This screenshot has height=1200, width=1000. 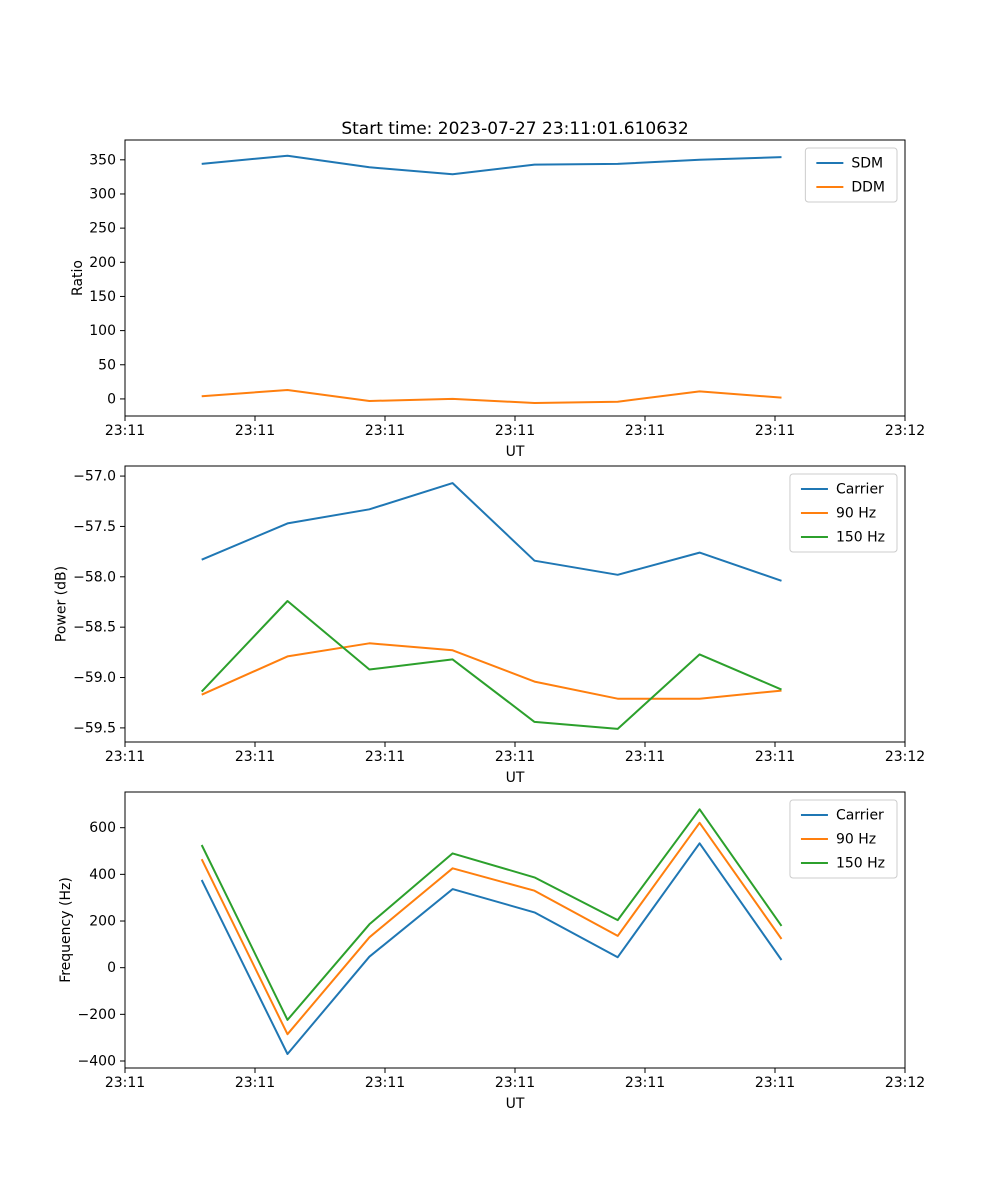 I want to click on y-tick-label: −57.0, so click(x=94, y=477).